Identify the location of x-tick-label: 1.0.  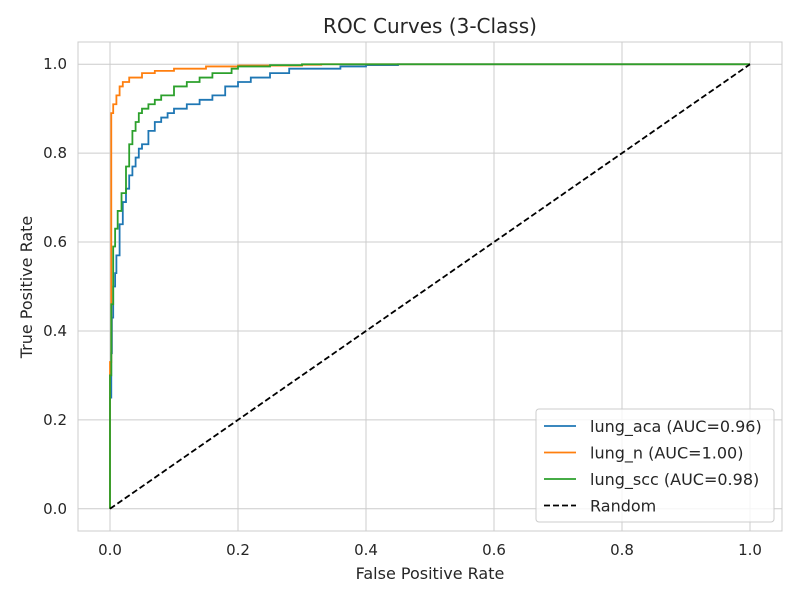
(750, 550).